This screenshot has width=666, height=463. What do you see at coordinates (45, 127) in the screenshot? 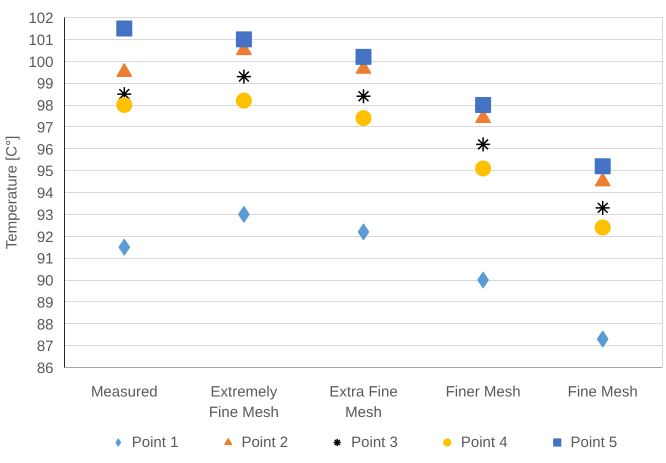
I see `y-tick-label: 97` at bounding box center [45, 127].